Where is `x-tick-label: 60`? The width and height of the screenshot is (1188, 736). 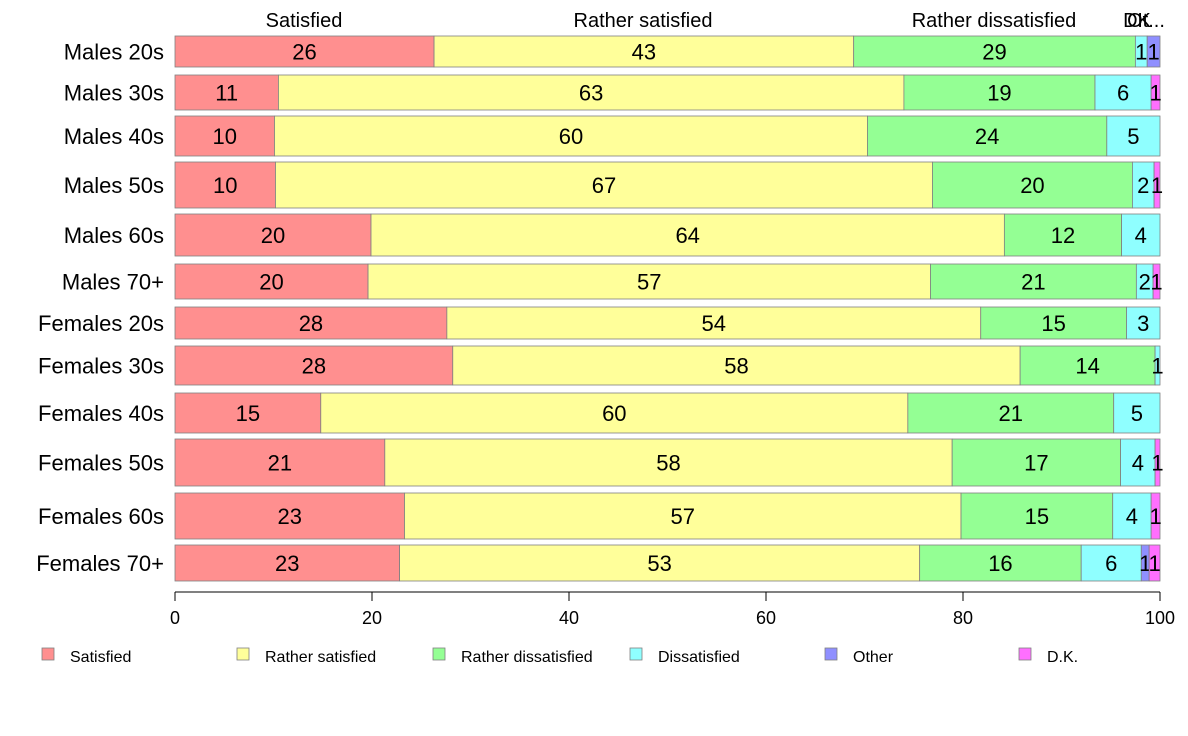 x-tick-label: 60 is located at coordinates (766, 618).